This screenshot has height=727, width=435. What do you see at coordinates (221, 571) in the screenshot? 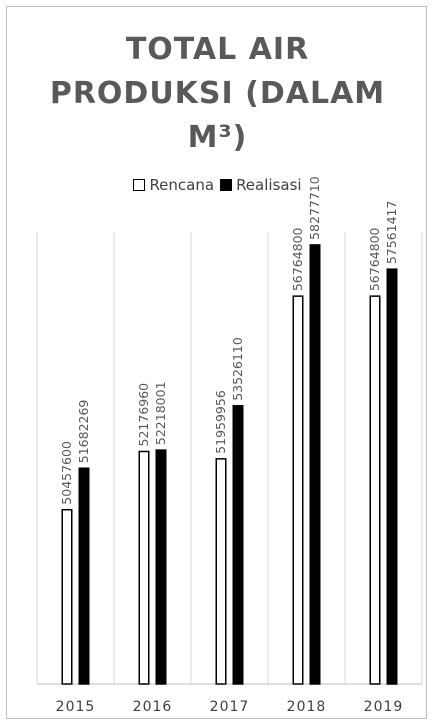
I see `bar-rencana-2017` at bounding box center [221, 571].